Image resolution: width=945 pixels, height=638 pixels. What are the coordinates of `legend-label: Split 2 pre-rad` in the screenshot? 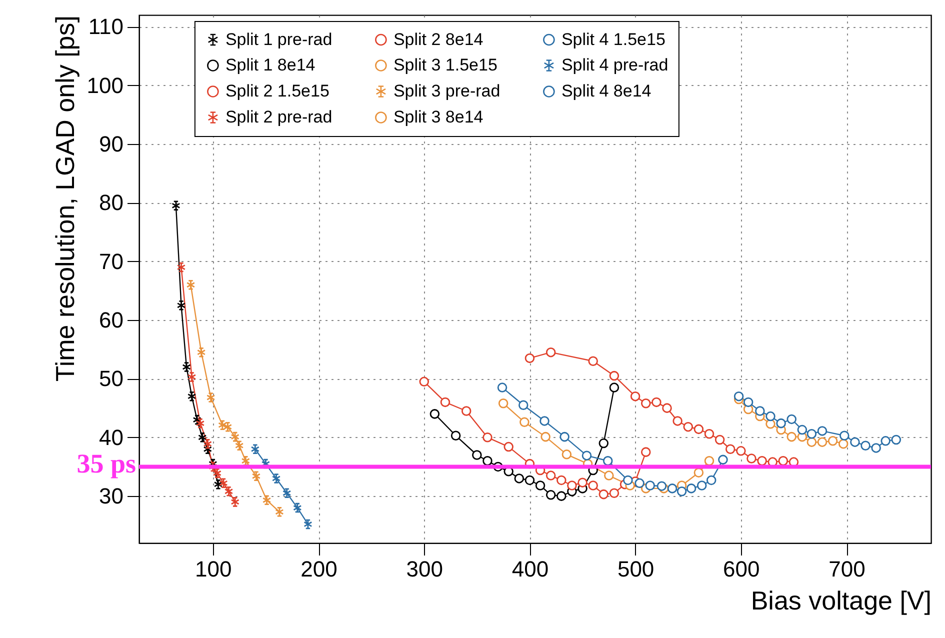 It's located at (278, 117).